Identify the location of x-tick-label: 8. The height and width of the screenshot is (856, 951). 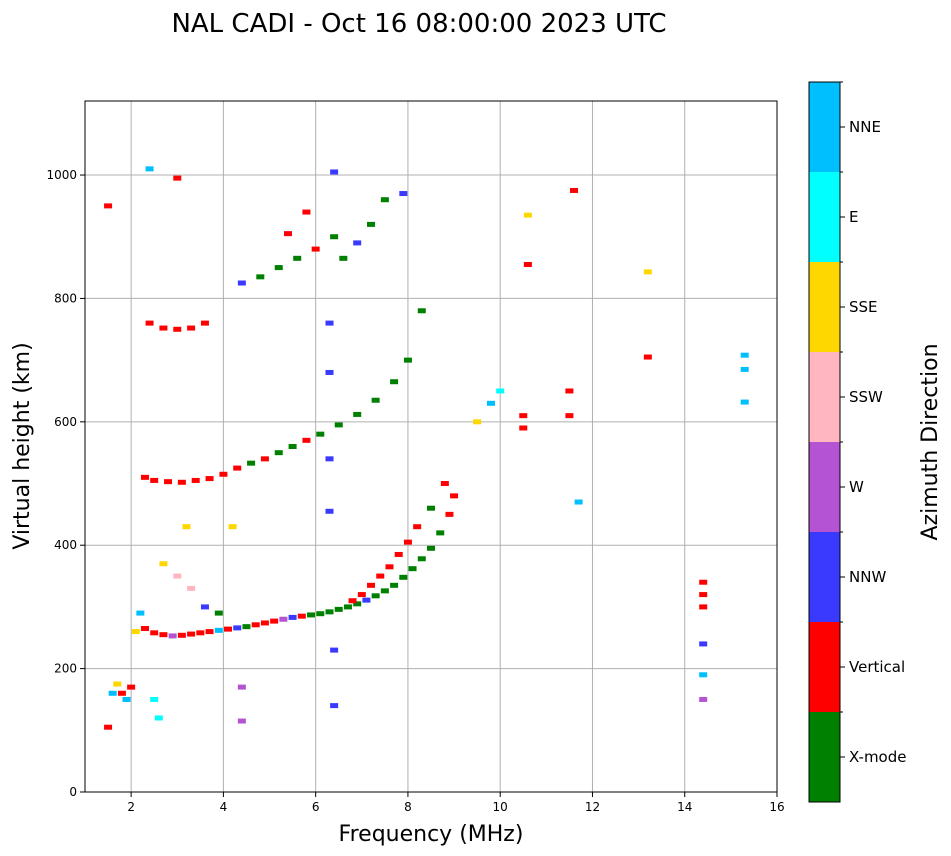
(408, 807).